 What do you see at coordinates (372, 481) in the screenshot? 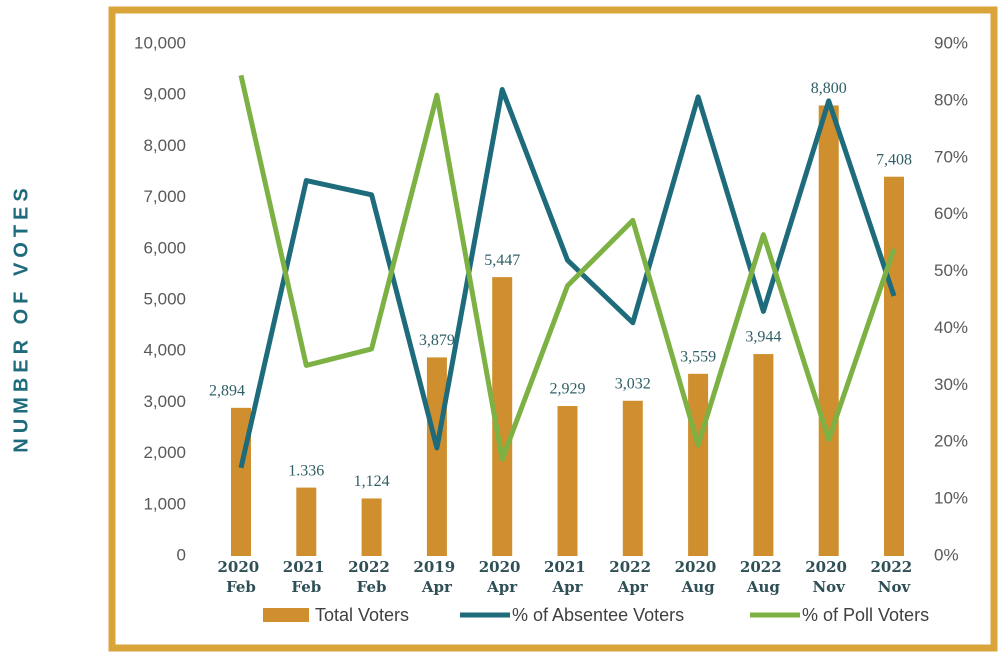
I see `value-label: 1,124` at bounding box center [372, 481].